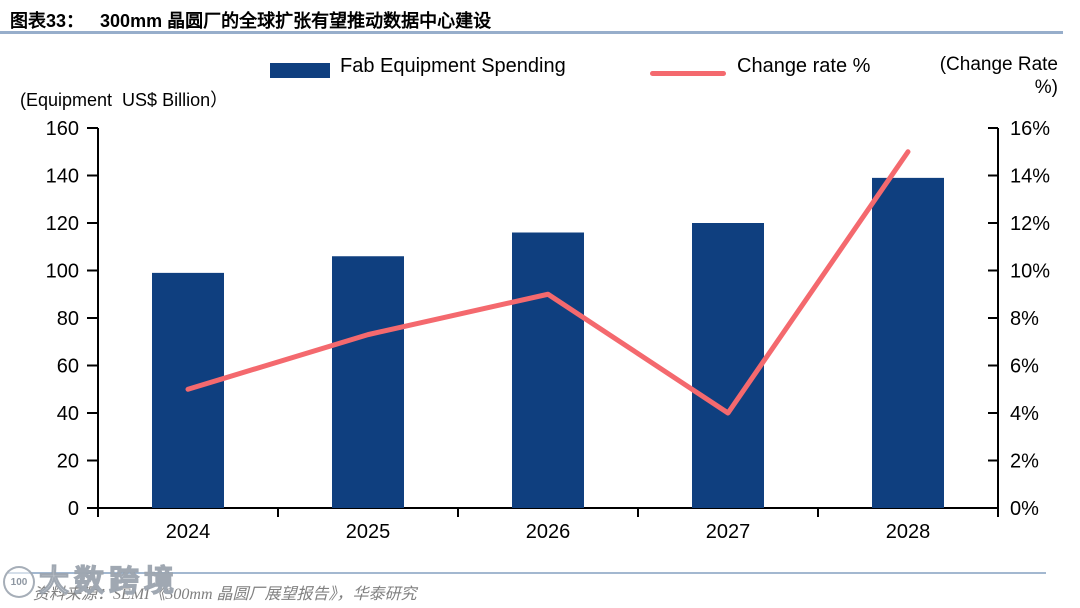 The image size is (1080, 608). What do you see at coordinates (1030, 129) in the screenshot?
I see `right-axis-tick-label: 16%` at bounding box center [1030, 129].